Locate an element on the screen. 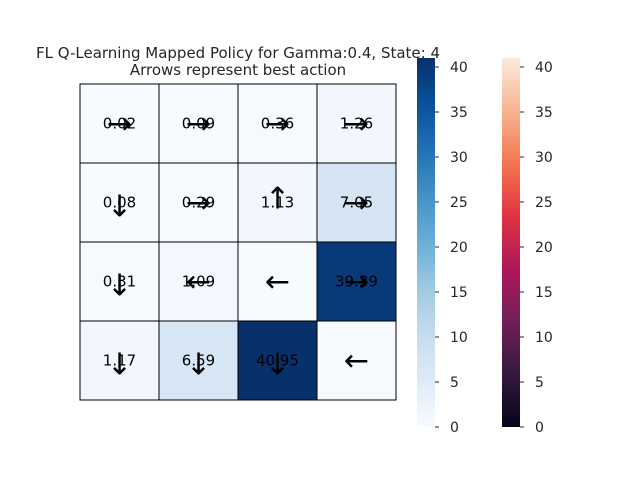 The width and height of the screenshot is (640, 480). cell-value-label: 0.08 is located at coordinates (119, 203).